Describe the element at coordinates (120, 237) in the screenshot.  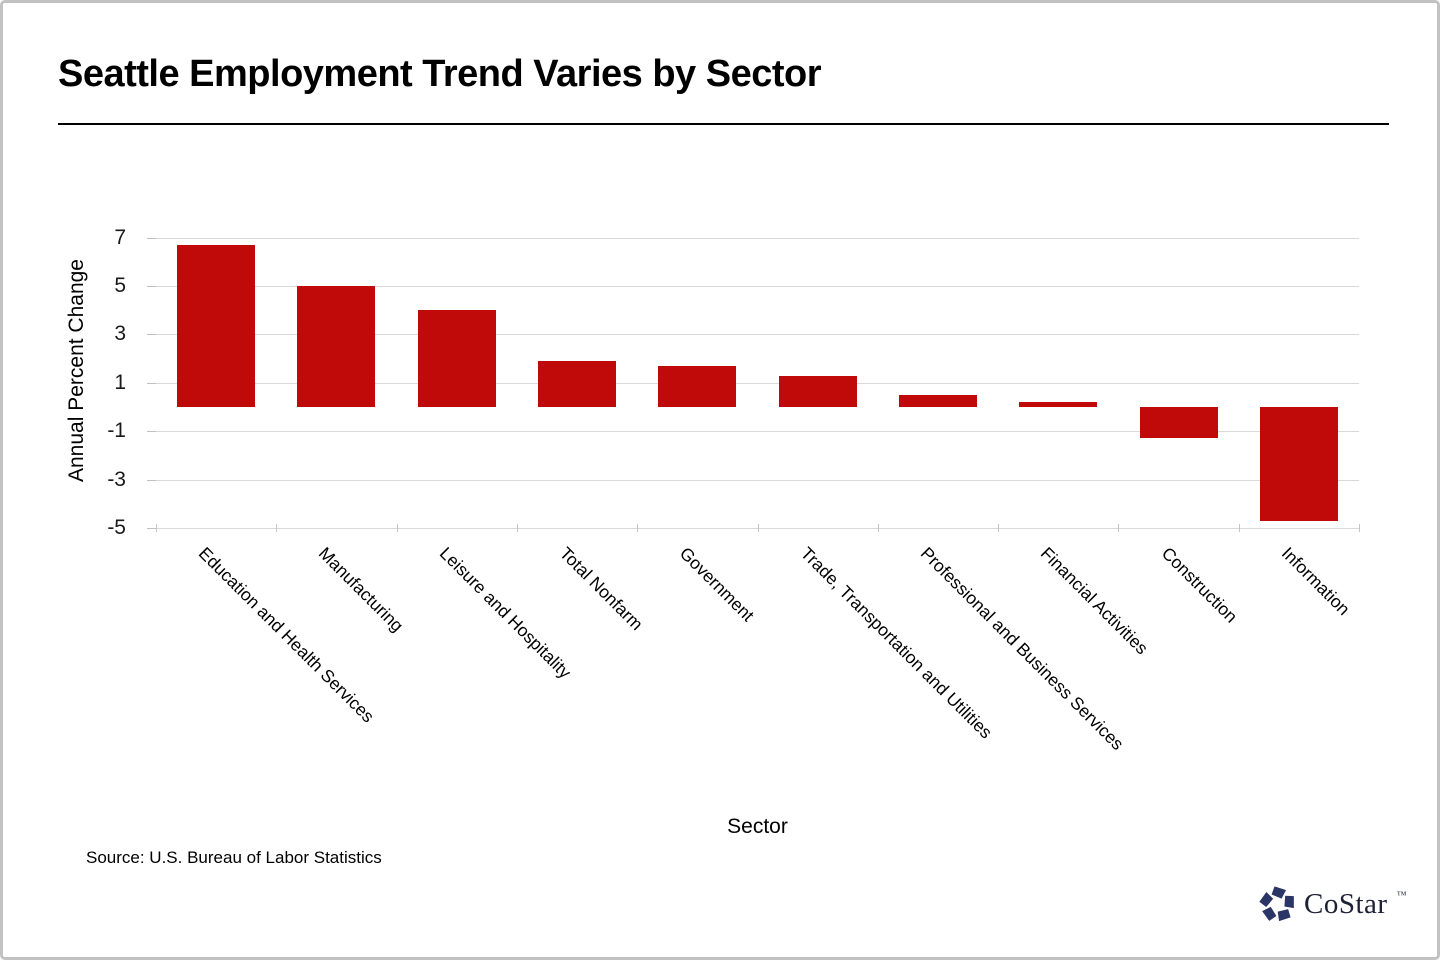
I see `y-tick-label: 7` at that location.